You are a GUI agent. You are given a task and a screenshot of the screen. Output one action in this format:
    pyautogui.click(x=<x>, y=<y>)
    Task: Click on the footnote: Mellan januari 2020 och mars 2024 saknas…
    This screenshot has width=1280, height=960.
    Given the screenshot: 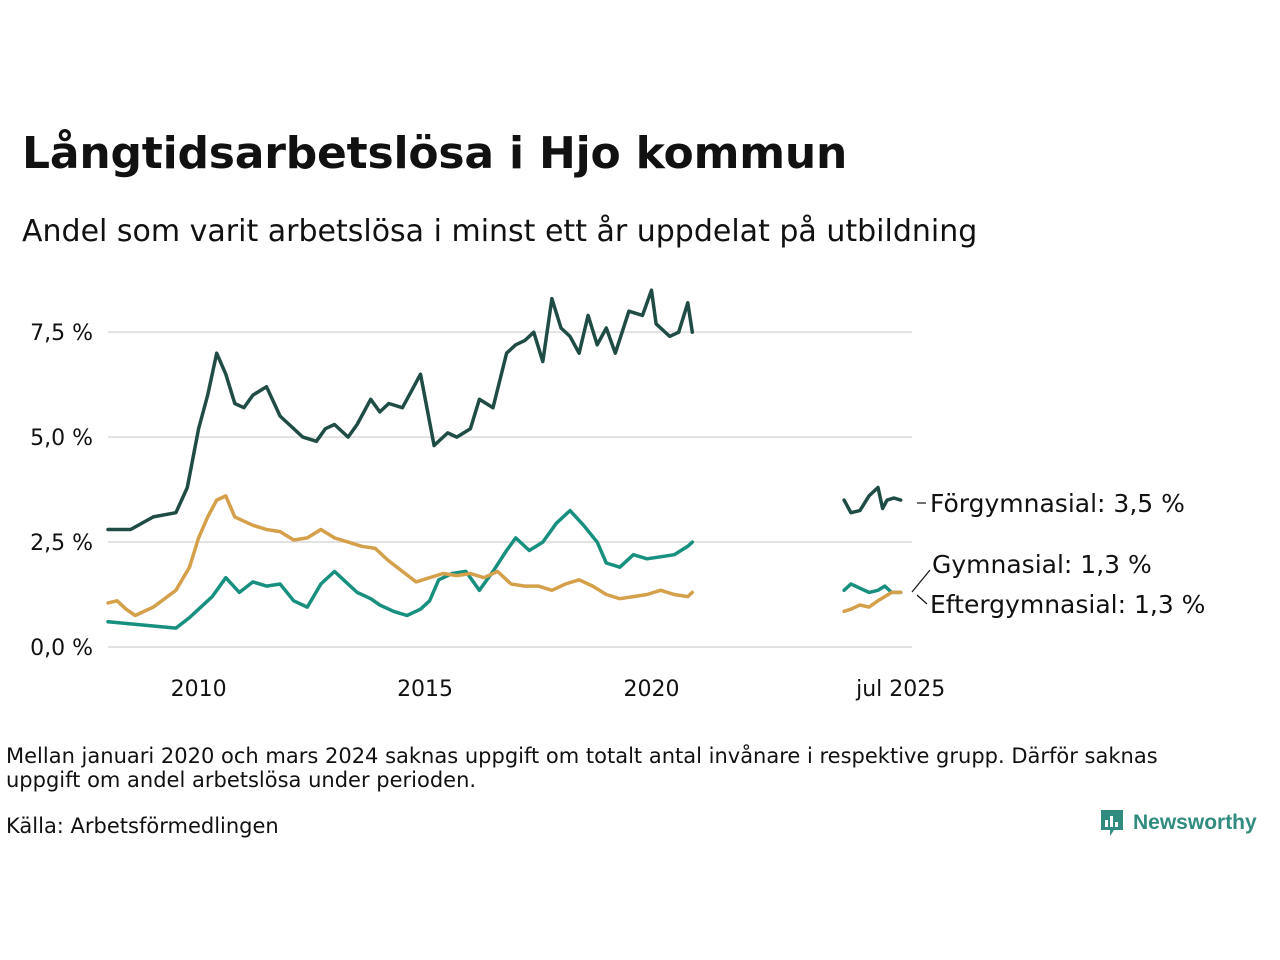 What is the action you would take?
    pyautogui.click(x=582, y=768)
    